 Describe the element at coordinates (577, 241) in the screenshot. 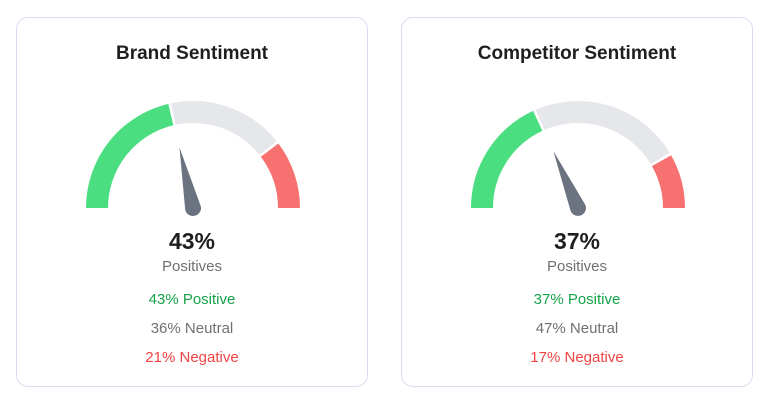

I see `positive-percentage: 37%` at that location.